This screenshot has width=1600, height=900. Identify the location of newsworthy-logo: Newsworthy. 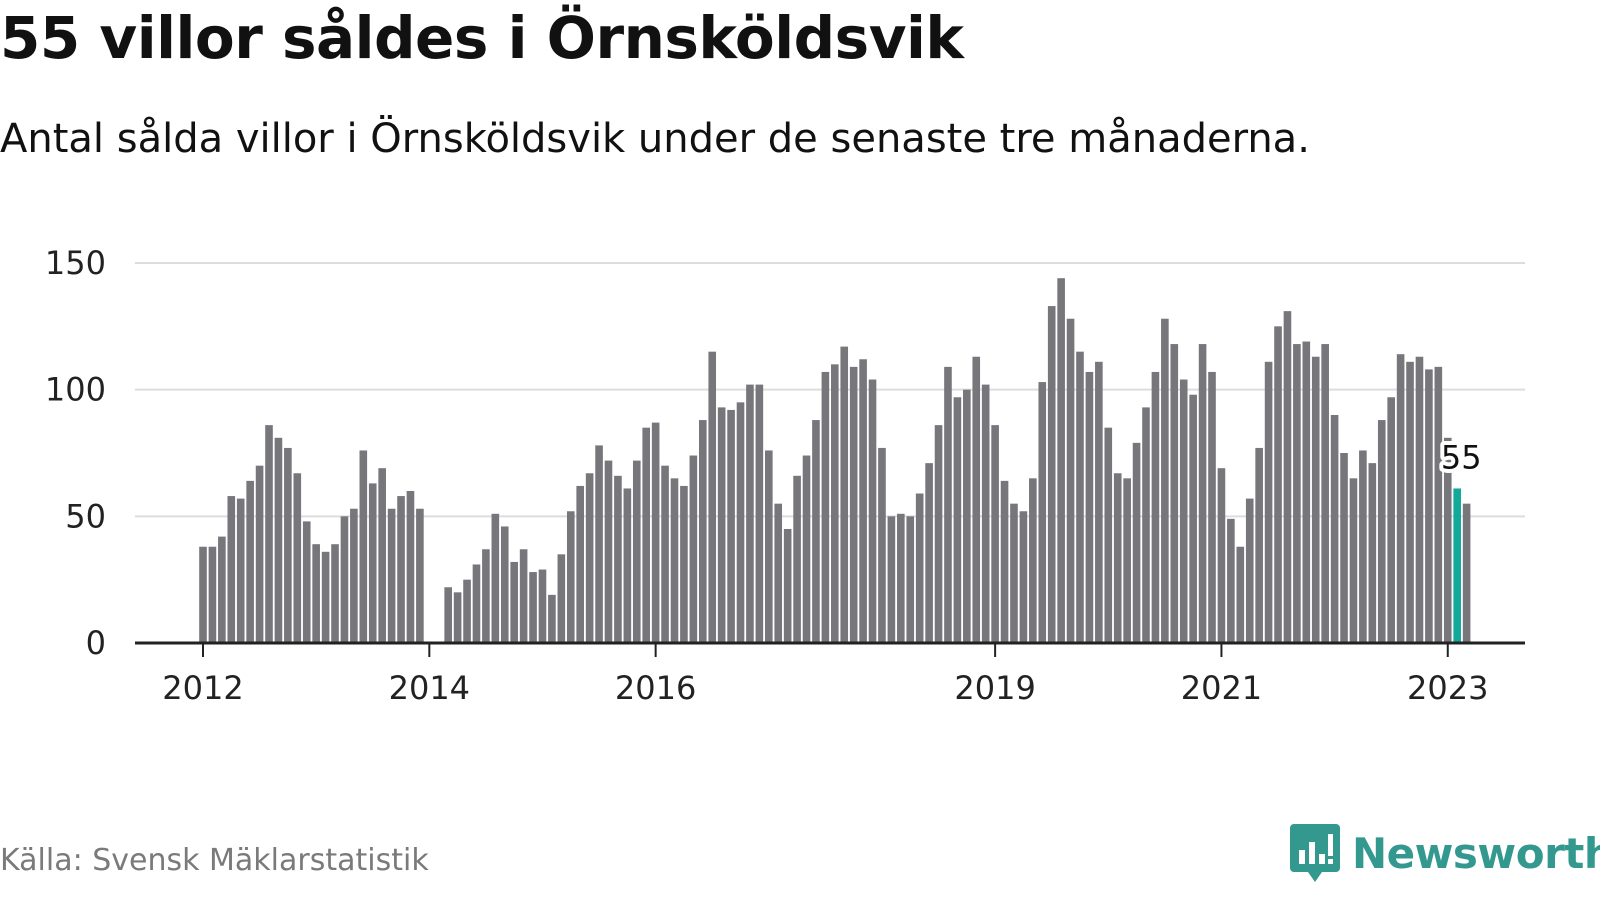
(1445, 853).